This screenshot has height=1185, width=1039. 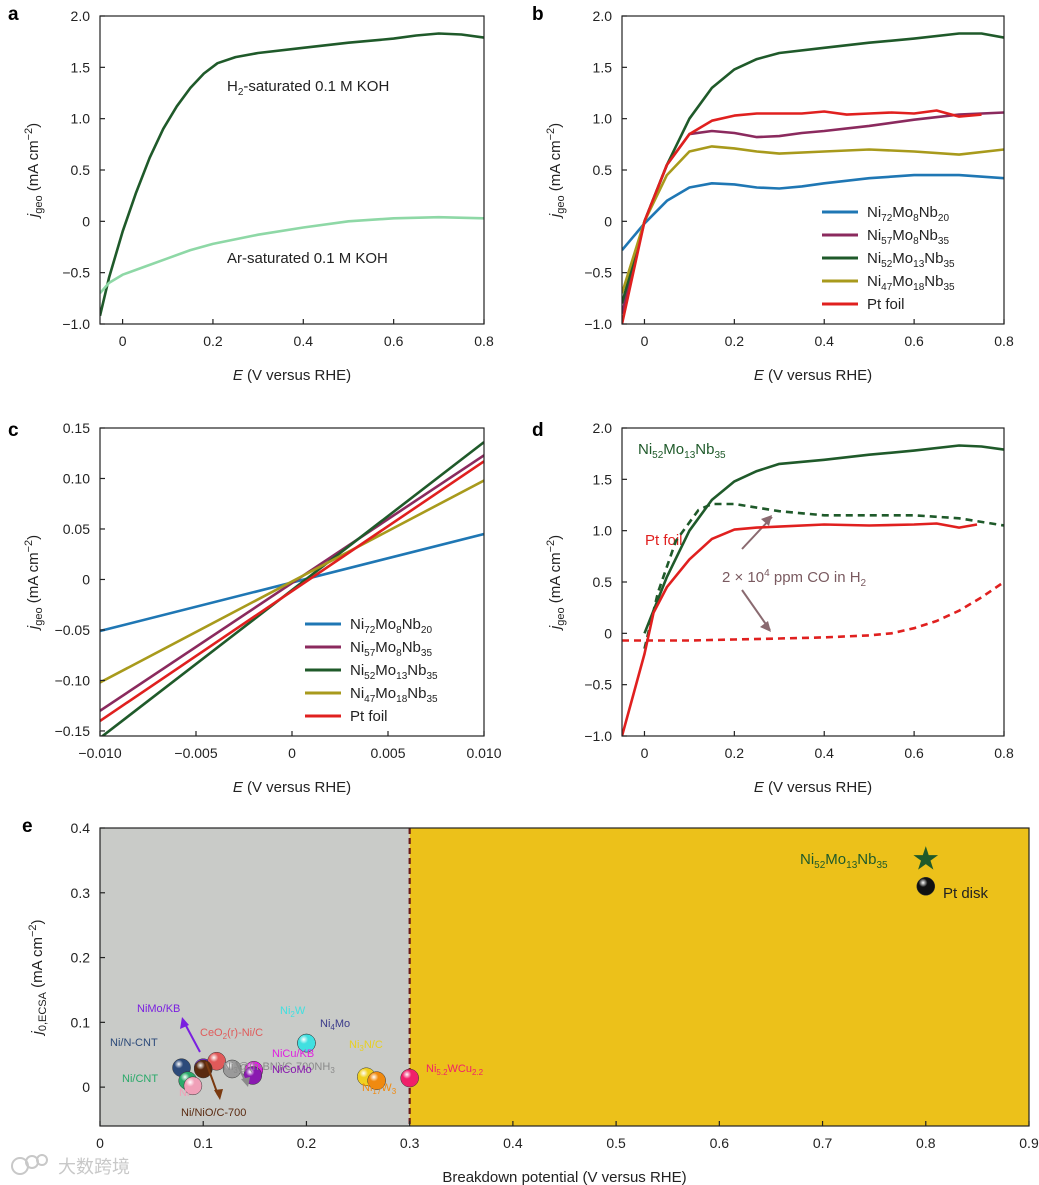 I want to click on y-tick-label: 0.4, so click(x=81, y=828).